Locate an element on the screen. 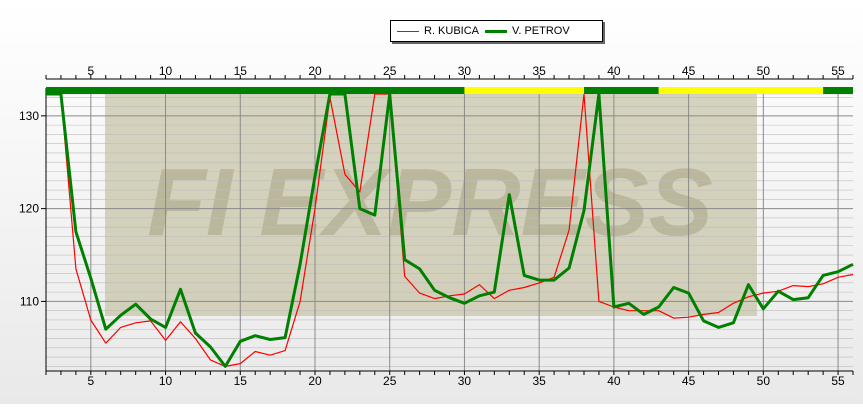 Image resolution: width=863 pixels, height=409 pixels. legend-swatch-petrov is located at coordinates (496, 31).